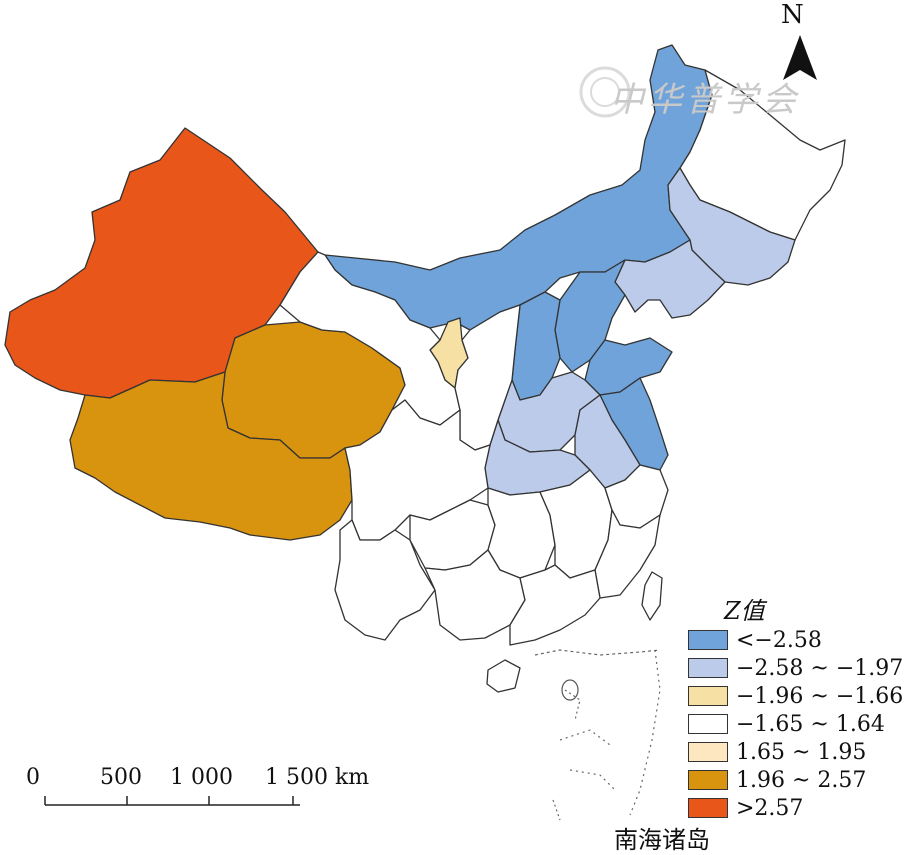 The width and height of the screenshot is (920, 855). Describe the element at coordinates (33, 777) in the screenshot. I see `scale-label-0: 0` at that location.